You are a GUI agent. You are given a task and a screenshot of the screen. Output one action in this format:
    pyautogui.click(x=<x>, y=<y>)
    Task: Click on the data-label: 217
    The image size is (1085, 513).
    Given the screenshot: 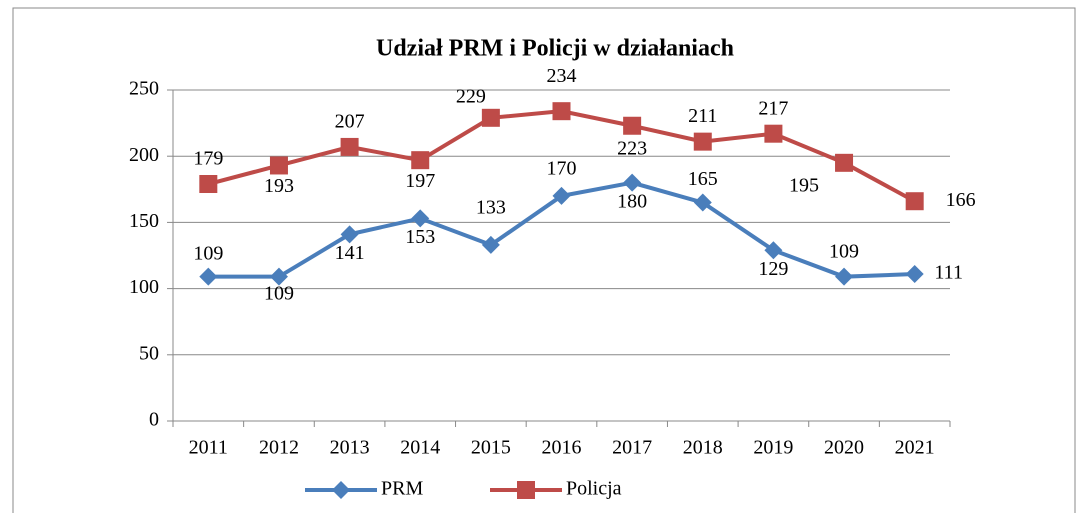 What is the action you would take?
    pyautogui.click(x=773, y=108)
    